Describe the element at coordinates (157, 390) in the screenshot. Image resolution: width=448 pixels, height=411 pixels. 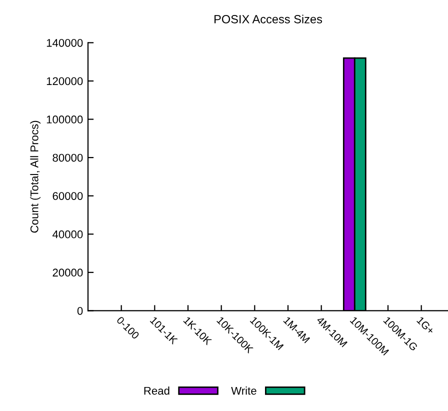
I see `legend-label: Read` at that location.